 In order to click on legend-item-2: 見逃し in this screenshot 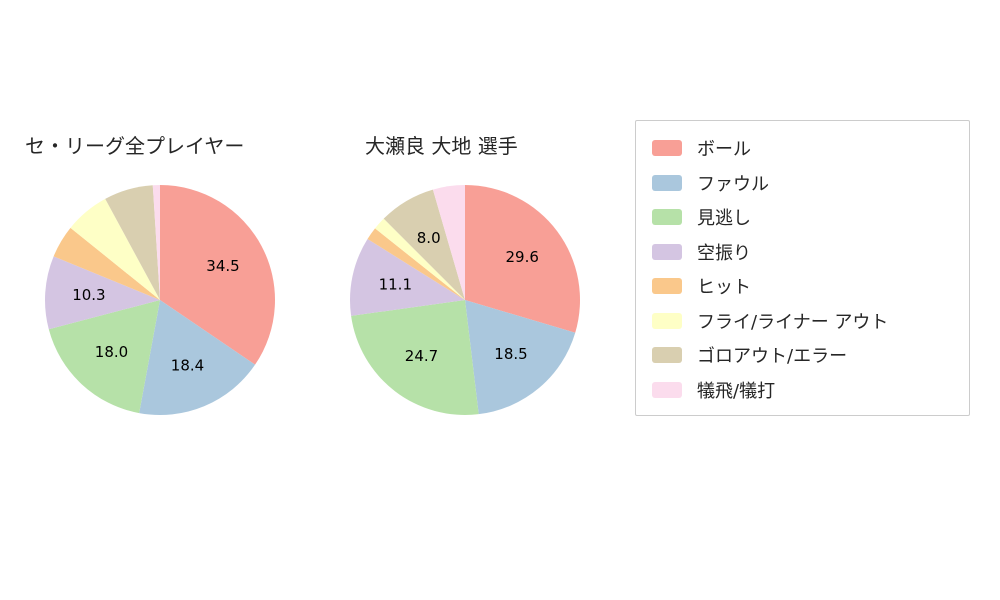, I will do `click(810, 217)`.